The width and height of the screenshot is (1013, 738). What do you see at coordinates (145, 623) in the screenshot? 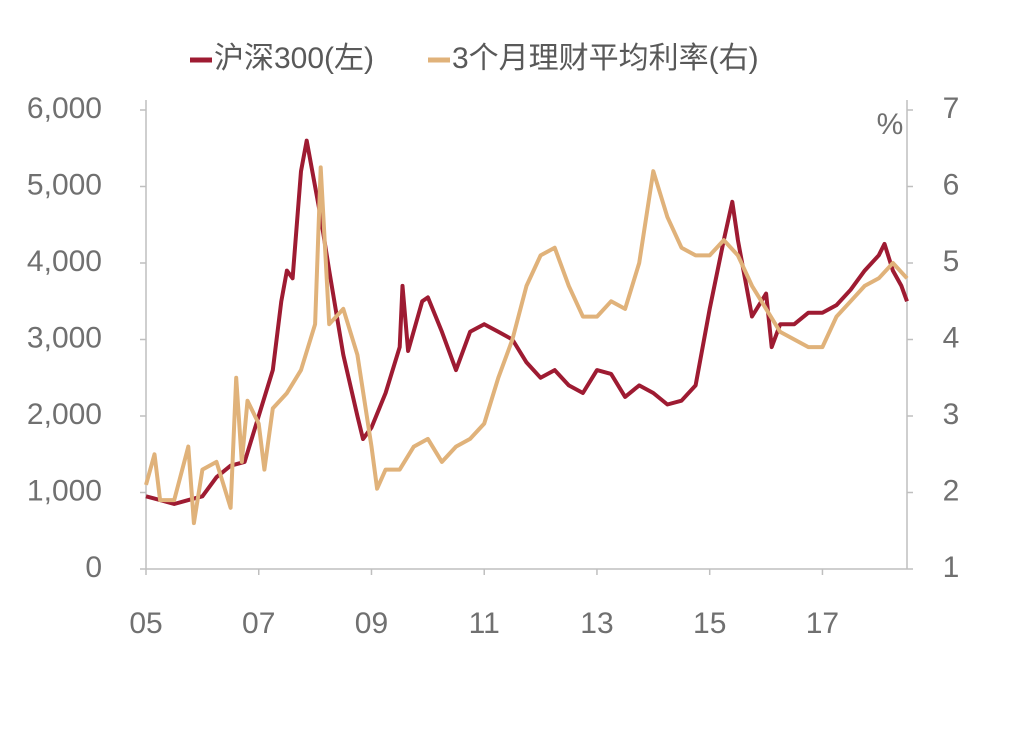
I see `x-tick-label: 05` at bounding box center [145, 623].